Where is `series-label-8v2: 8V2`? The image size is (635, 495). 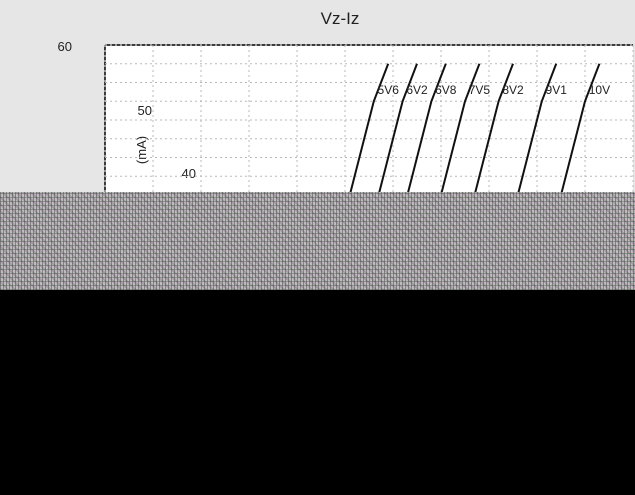 series-label-8v2: 8V2 is located at coordinates (513, 90).